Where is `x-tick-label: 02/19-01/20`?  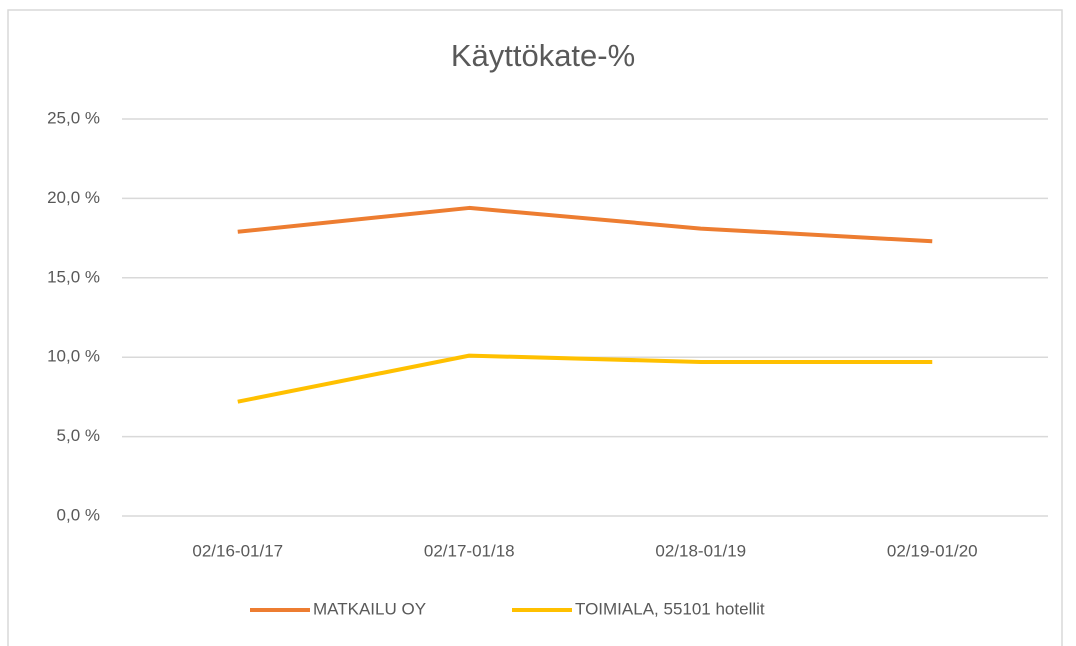
x-tick-label: 02/19-01/20 is located at coordinates (932, 550).